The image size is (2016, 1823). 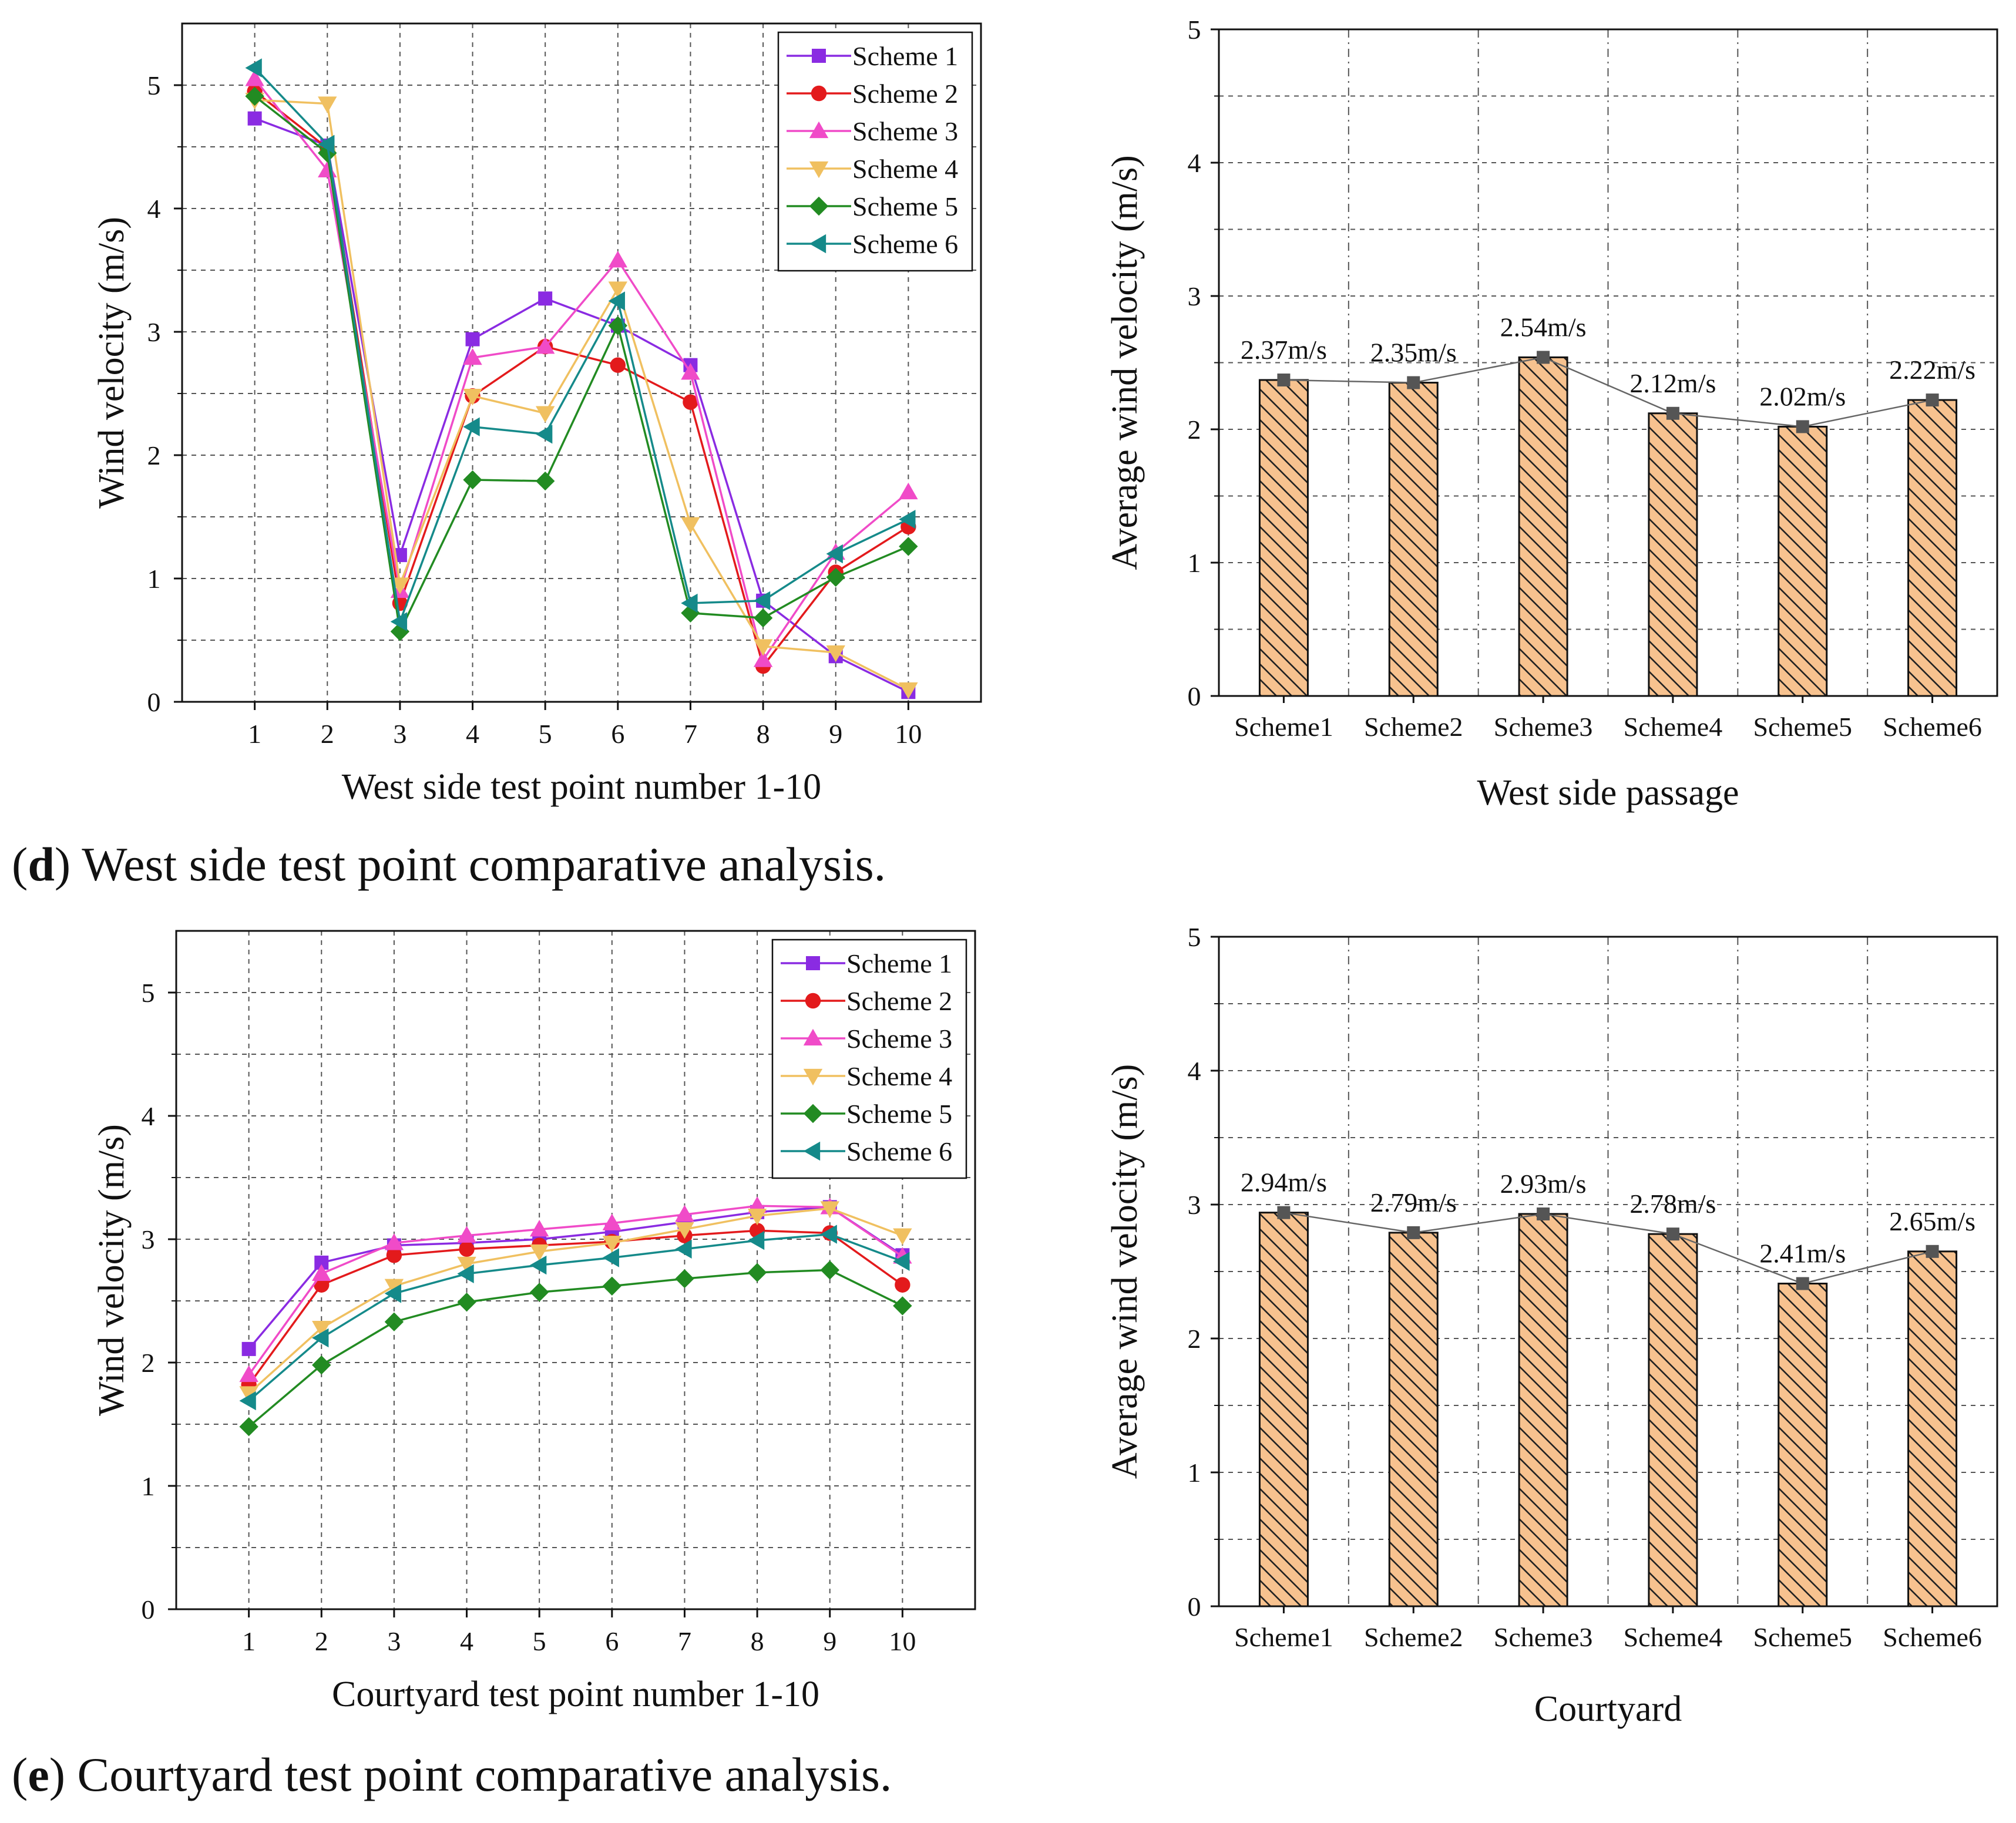 I want to click on x-tick-label: 3, so click(x=394, y=1641).